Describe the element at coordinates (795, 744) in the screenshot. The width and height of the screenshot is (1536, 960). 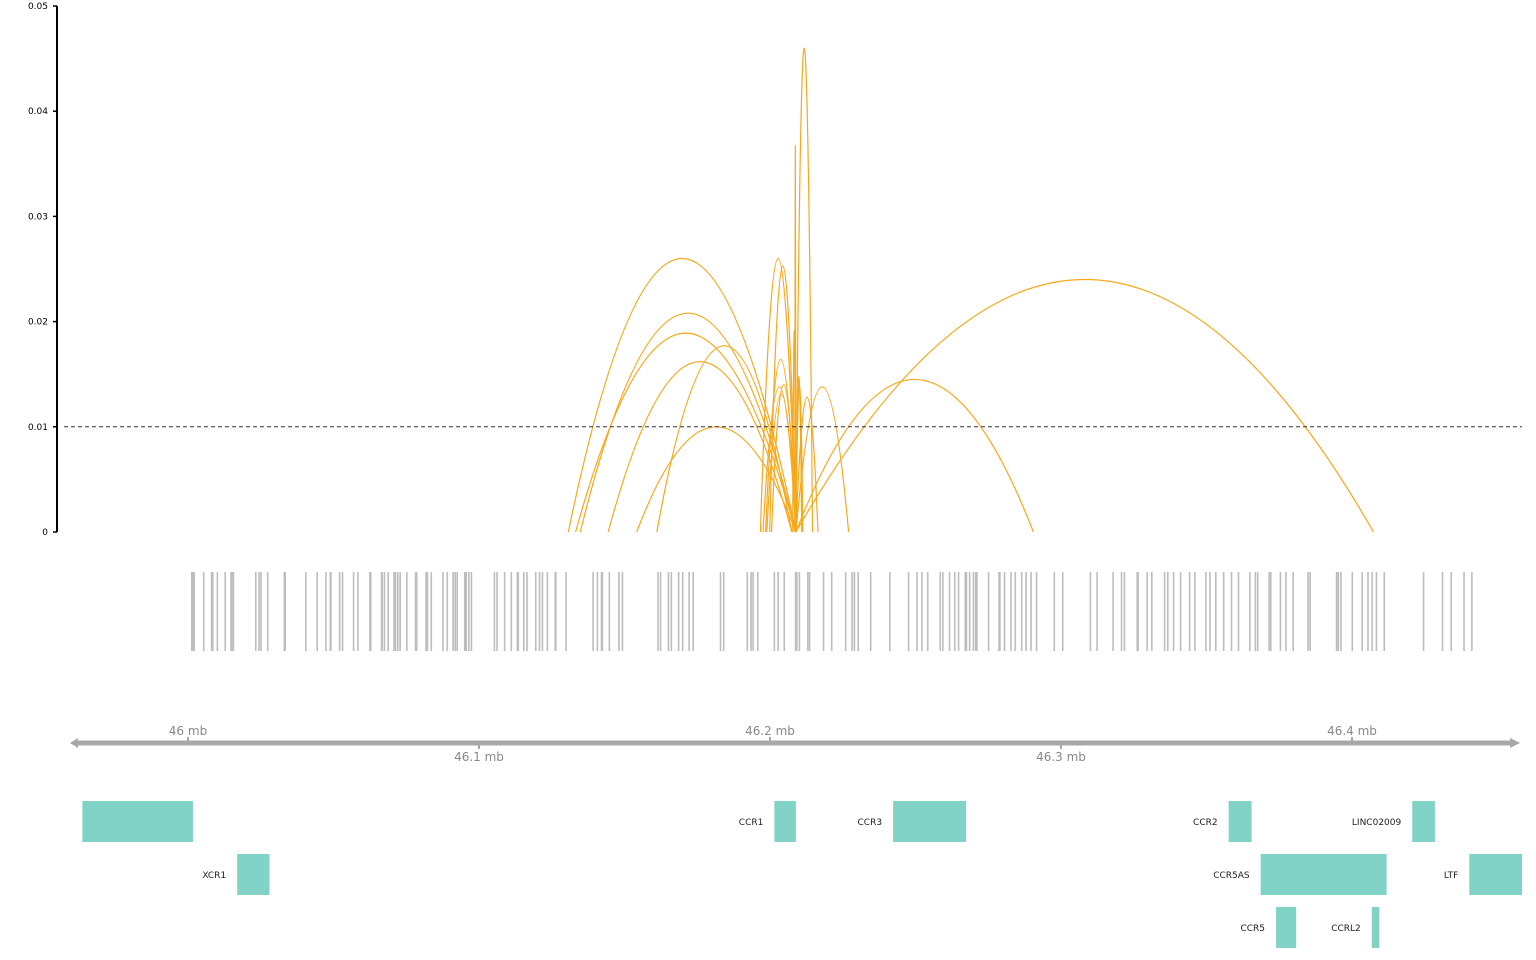
I see `genome-axis: 46 mb 46.1 mb 46.2 mb 46.3 mb 46.4 mb` at that location.